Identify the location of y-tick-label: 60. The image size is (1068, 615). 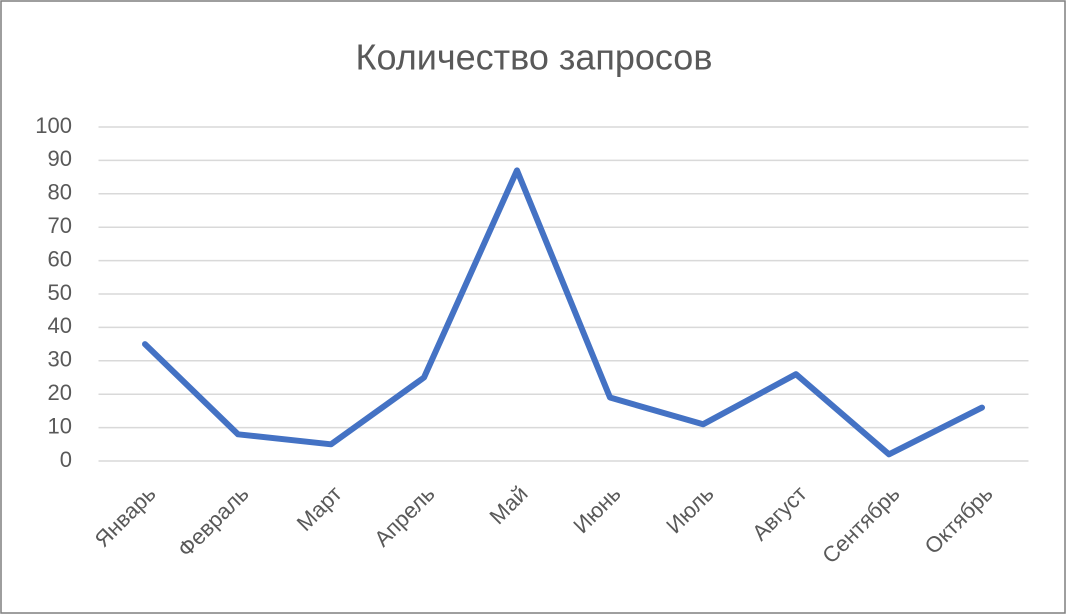
(60, 258).